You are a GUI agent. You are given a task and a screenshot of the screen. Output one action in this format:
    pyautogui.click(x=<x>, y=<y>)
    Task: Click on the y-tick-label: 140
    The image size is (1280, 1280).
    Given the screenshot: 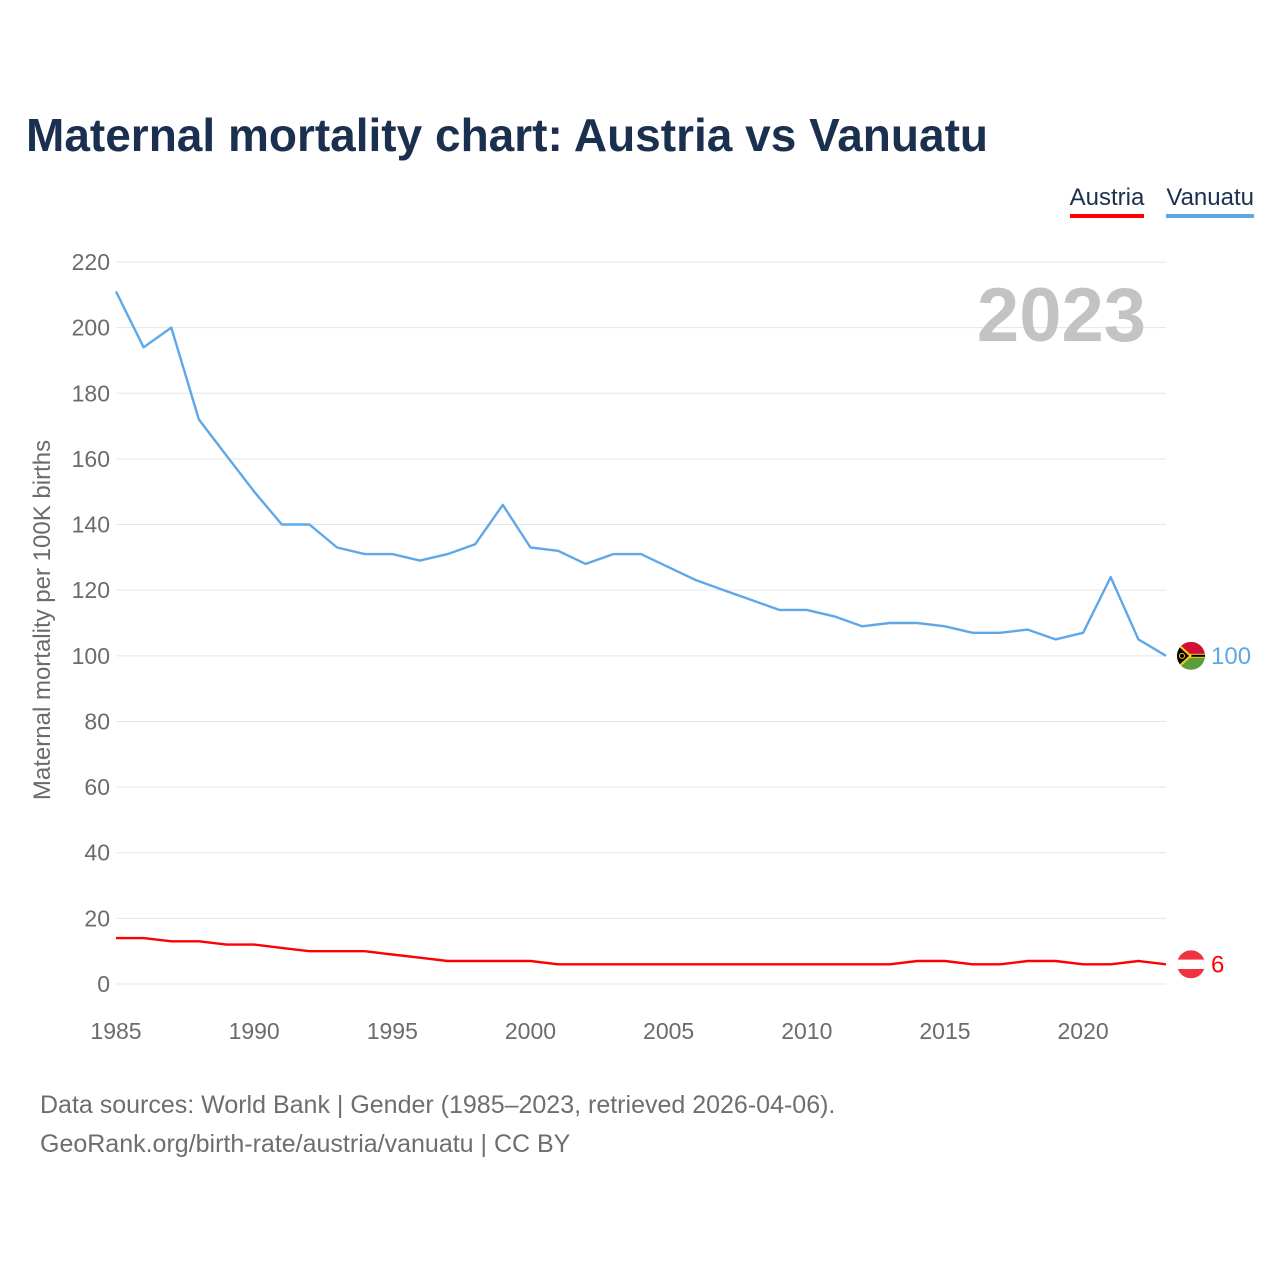 What is the action you would take?
    pyautogui.click(x=91, y=525)
    